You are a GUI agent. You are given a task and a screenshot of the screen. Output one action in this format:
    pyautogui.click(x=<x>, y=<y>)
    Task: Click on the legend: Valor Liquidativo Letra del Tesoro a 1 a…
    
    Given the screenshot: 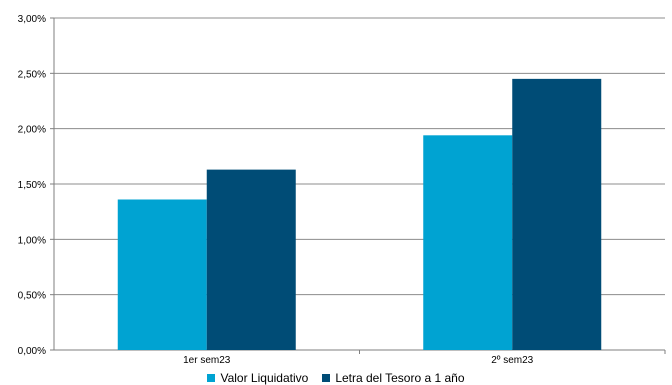 What is the action you would take?
    pyautogui.click(x=336, y=378)
    